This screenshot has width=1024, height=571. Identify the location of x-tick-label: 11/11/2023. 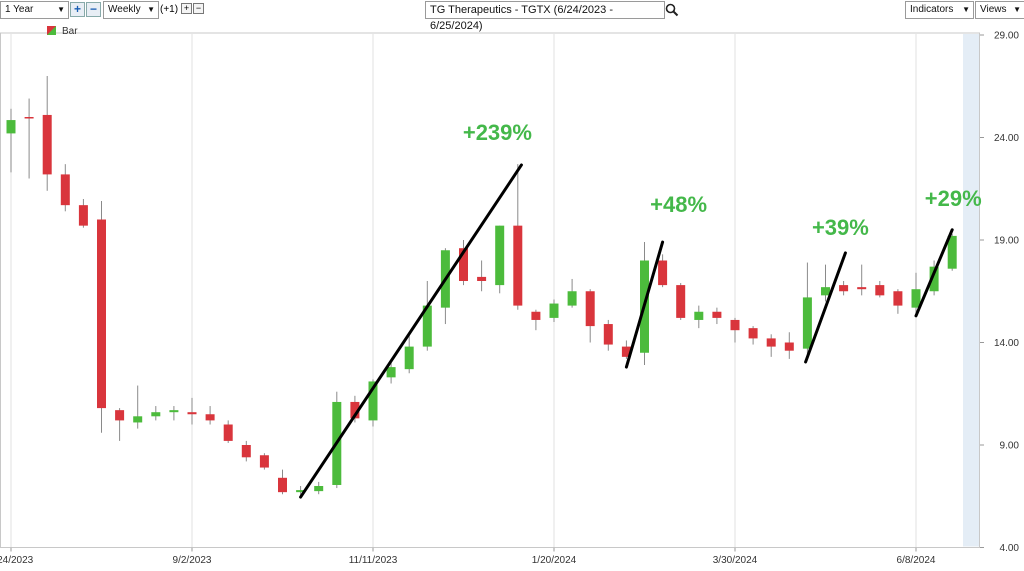
(373, 560).